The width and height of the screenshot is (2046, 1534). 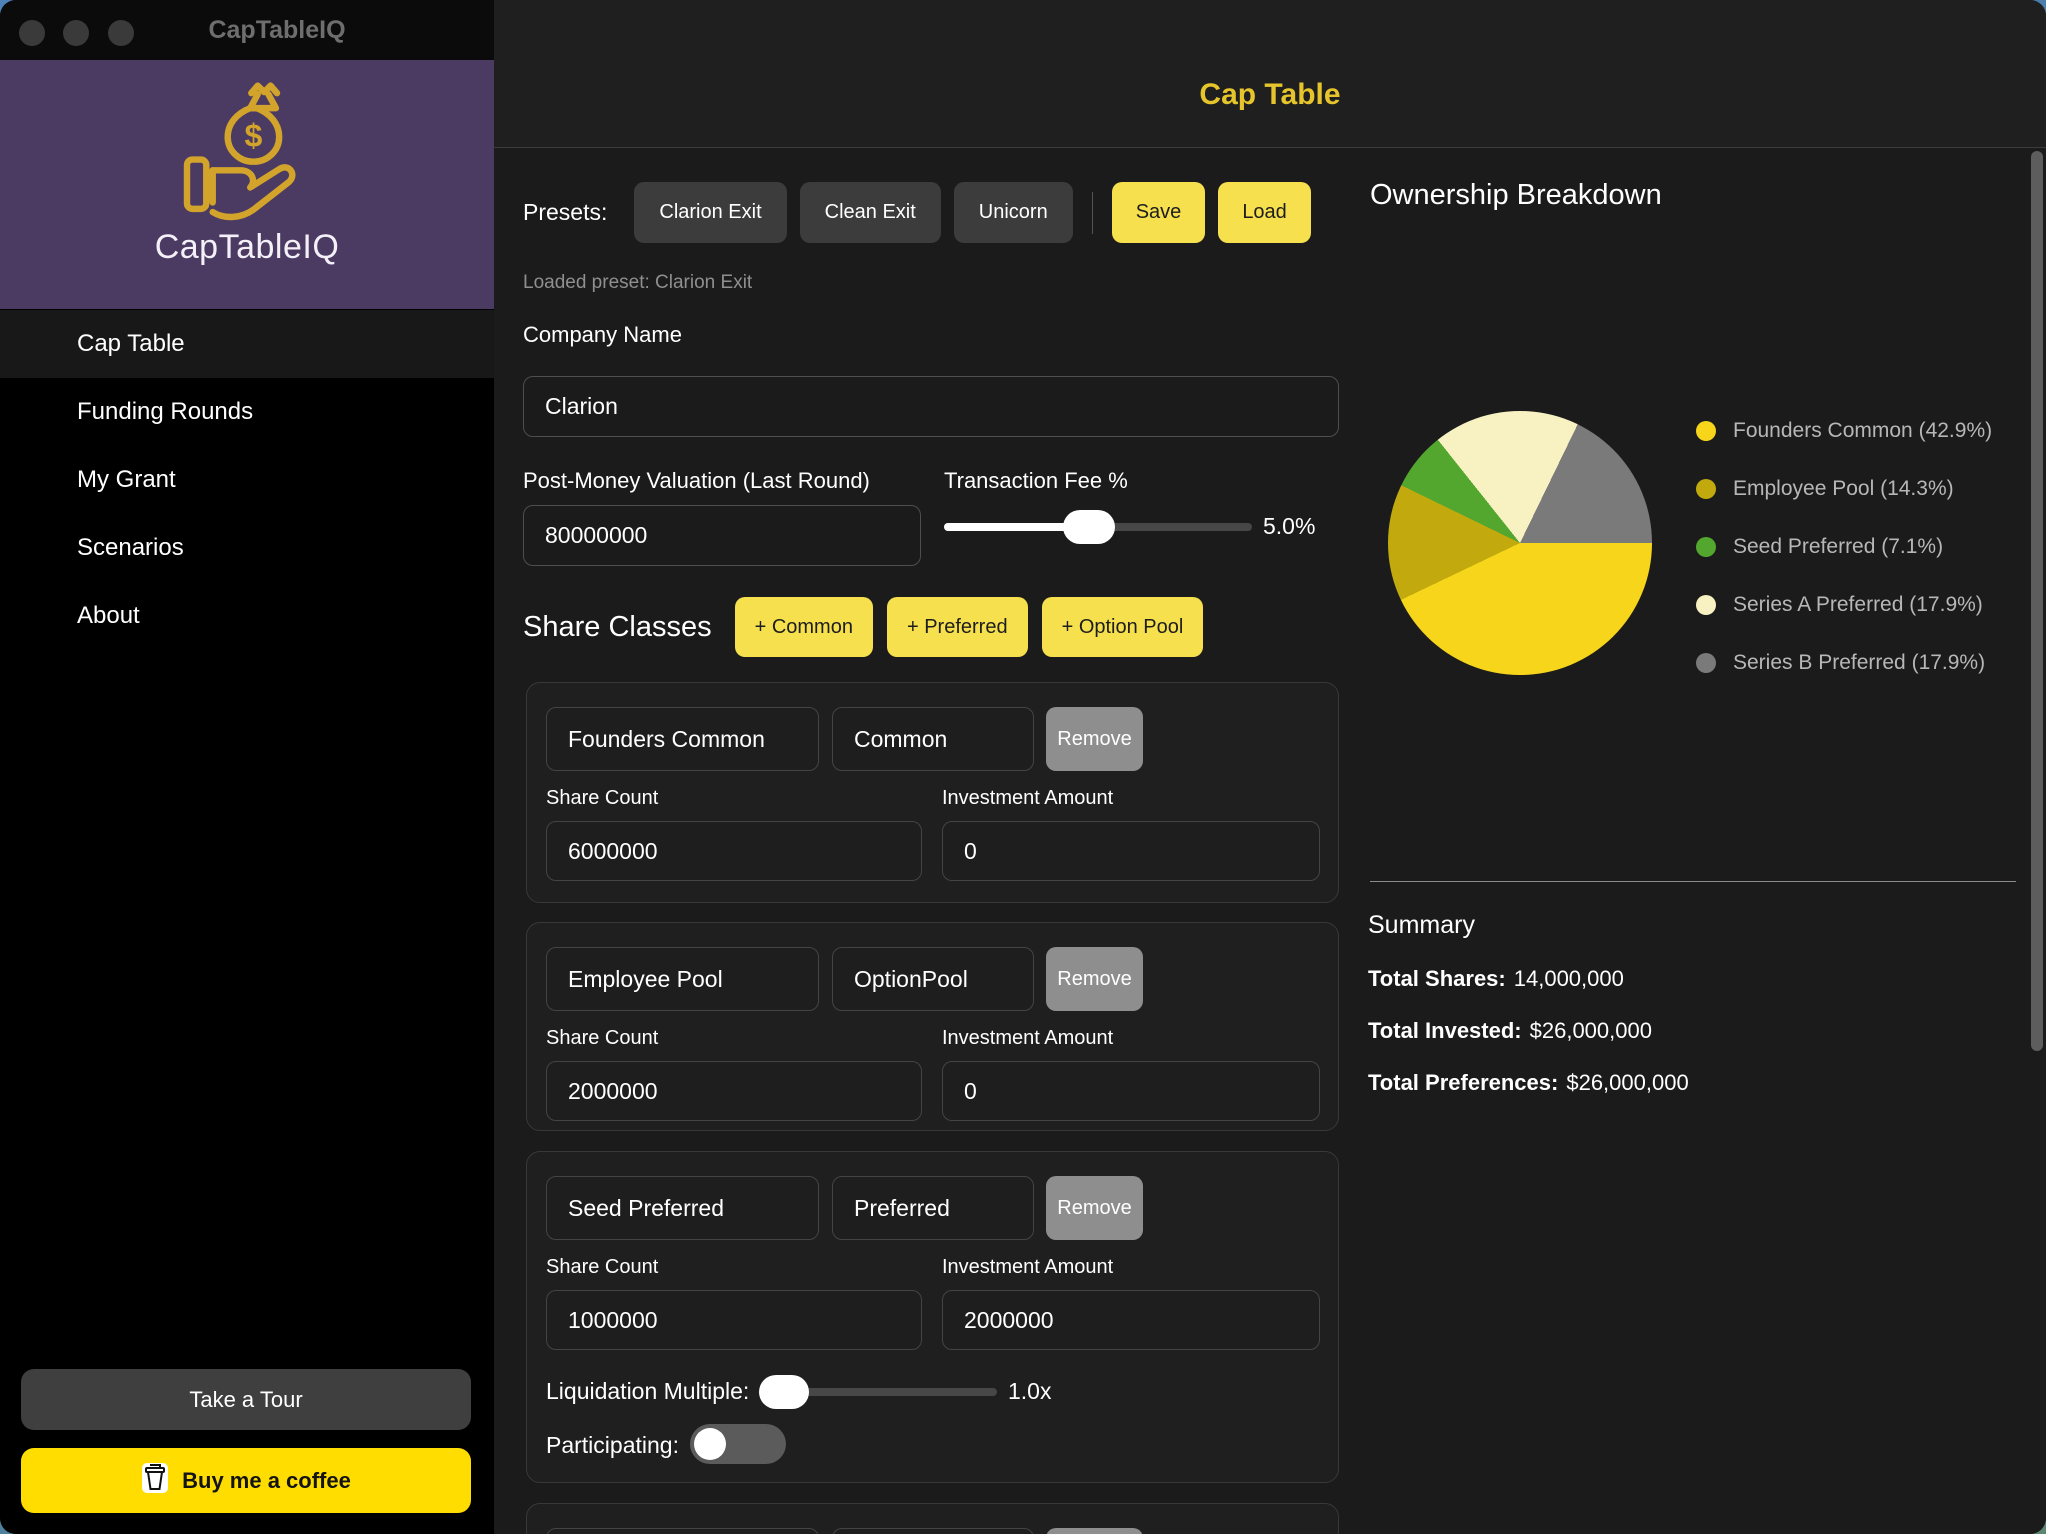 What do you see at coordinates (1839, 605) in the screenshot?
I see `legend-item: Series A Preferred (17.9%)` at bounding box center [1839, 605].